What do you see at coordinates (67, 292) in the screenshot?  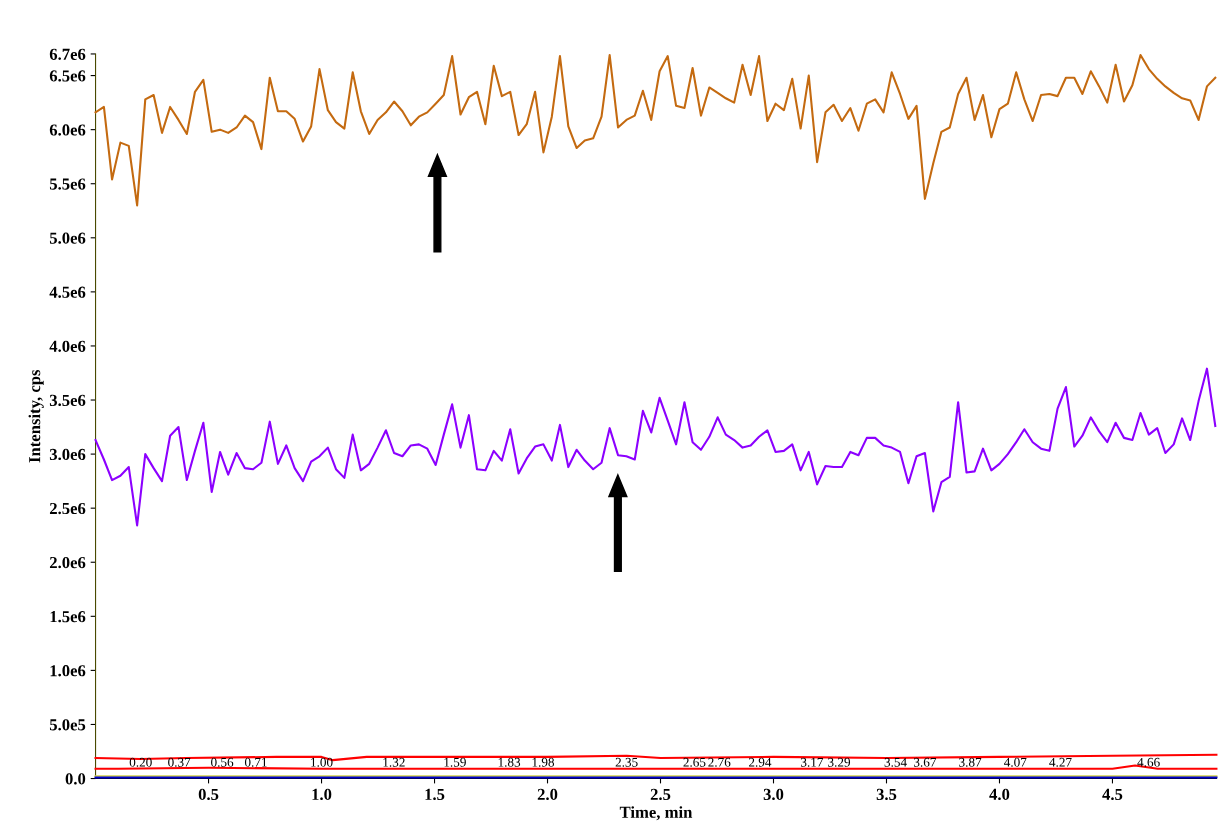 I see `y-tick-label: 4.5e6` at bounding box center [67, 292].